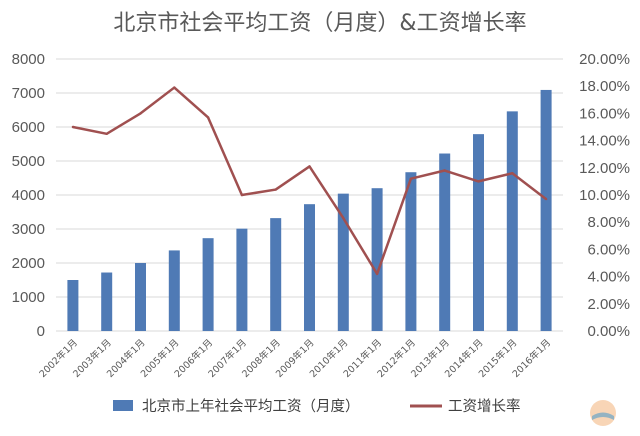  I want to click on left-tick-label: 7000, so click(28, 93).